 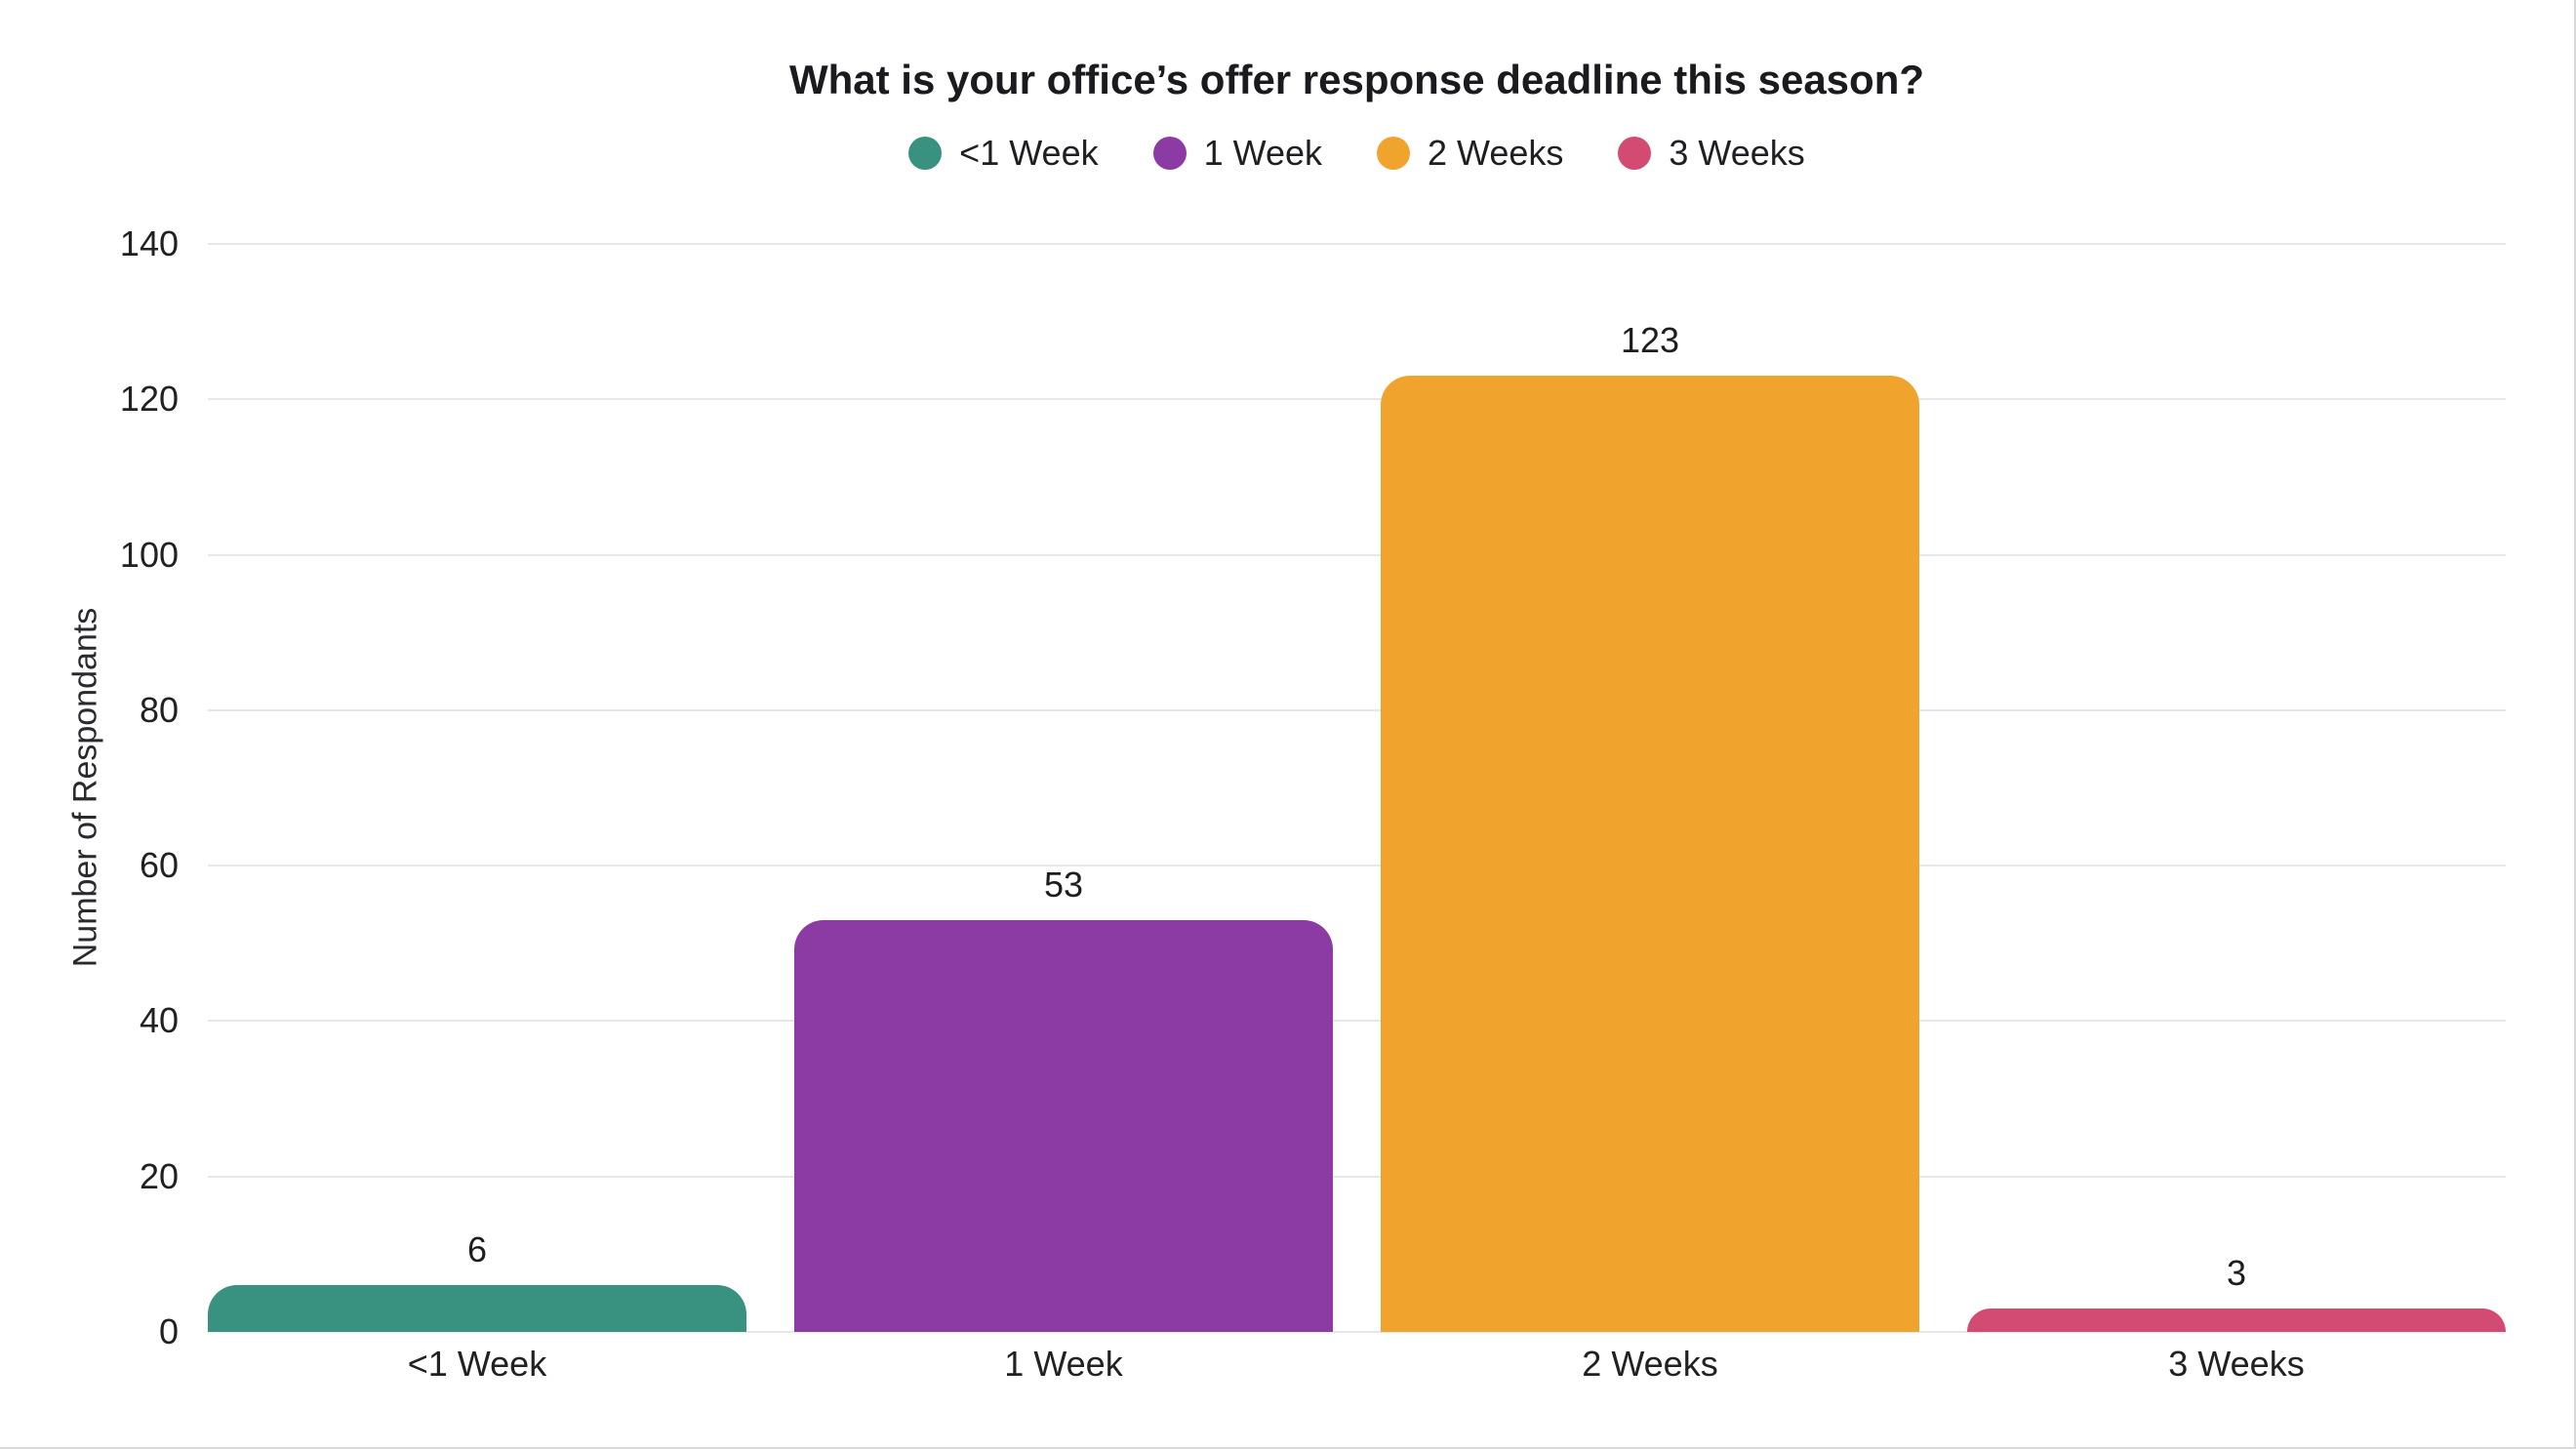 I want to click on bar-1-week, so click(x=1063, y=1125).